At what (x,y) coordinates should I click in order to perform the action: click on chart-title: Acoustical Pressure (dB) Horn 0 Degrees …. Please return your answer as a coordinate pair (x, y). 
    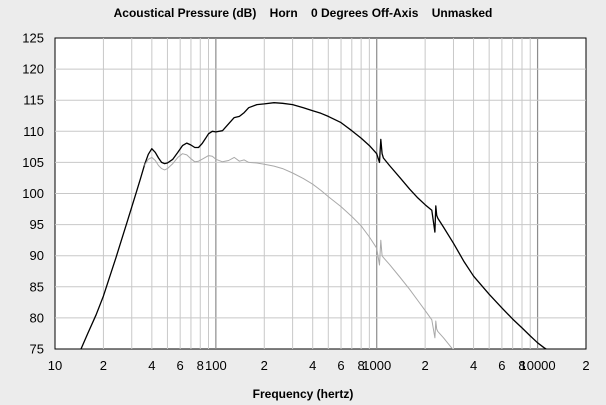
    Looking at the image, I should click on (303, 13).